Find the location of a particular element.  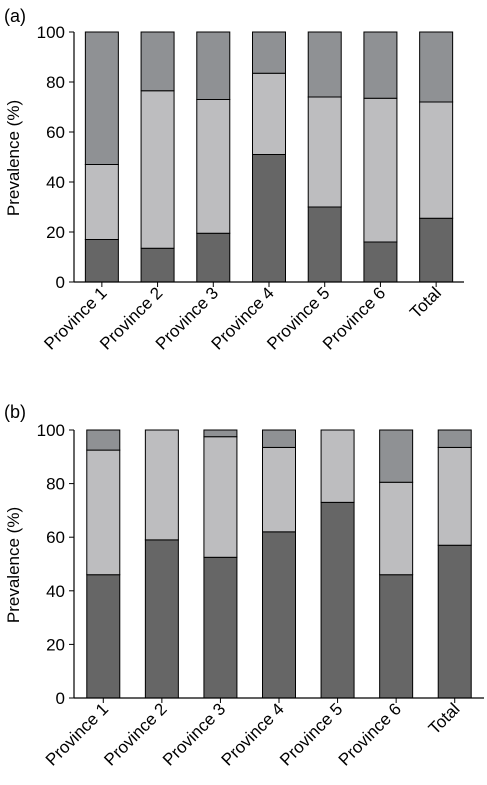

category-label-b: Province 1 is located at coordinates (77, 734).